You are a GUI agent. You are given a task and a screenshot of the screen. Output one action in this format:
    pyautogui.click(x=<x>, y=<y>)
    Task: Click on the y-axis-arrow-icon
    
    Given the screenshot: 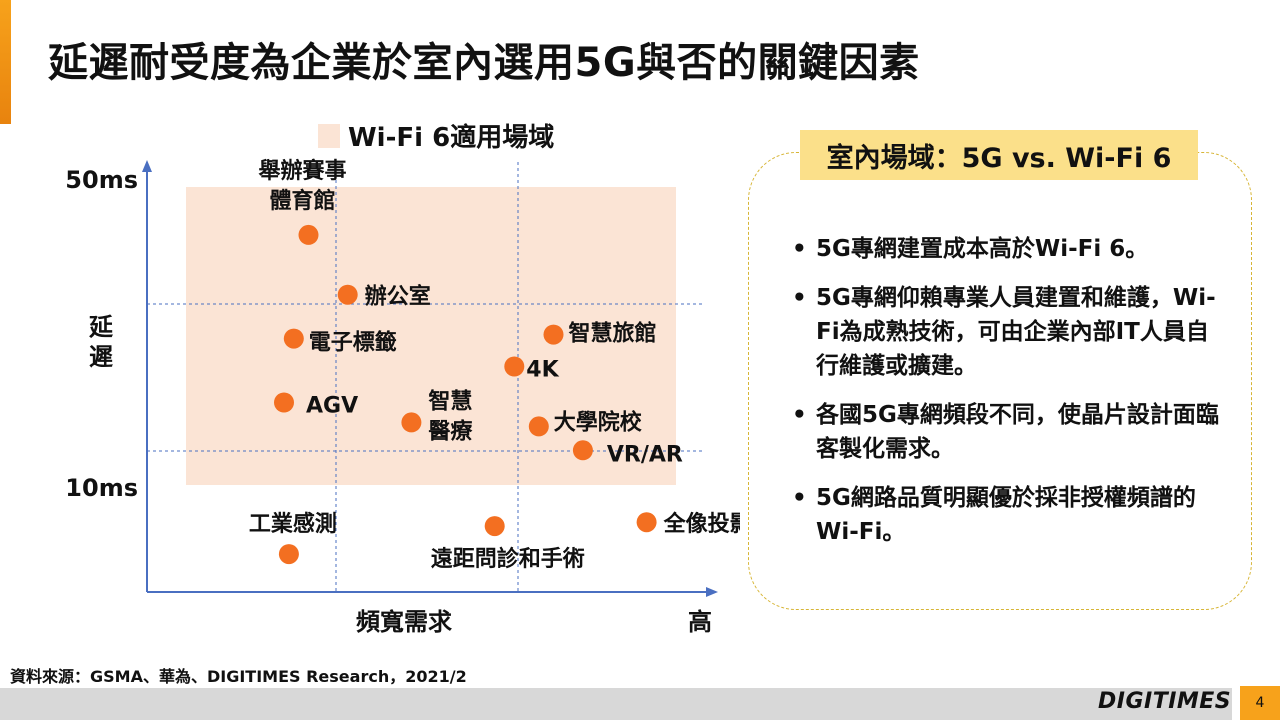 What is the action you would take?
    pyautogui.click(x=147, y=166)
    